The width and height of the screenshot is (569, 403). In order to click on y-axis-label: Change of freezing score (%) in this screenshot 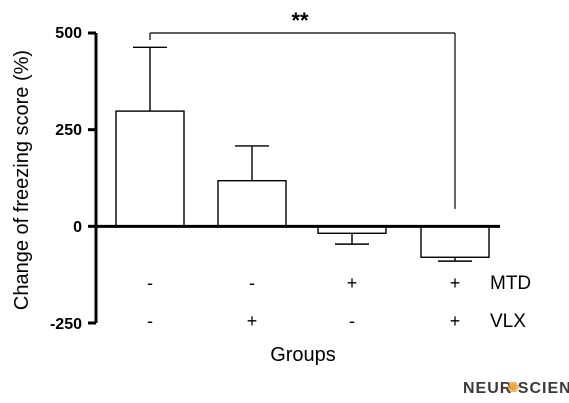, I will do `click(22, 180)`.